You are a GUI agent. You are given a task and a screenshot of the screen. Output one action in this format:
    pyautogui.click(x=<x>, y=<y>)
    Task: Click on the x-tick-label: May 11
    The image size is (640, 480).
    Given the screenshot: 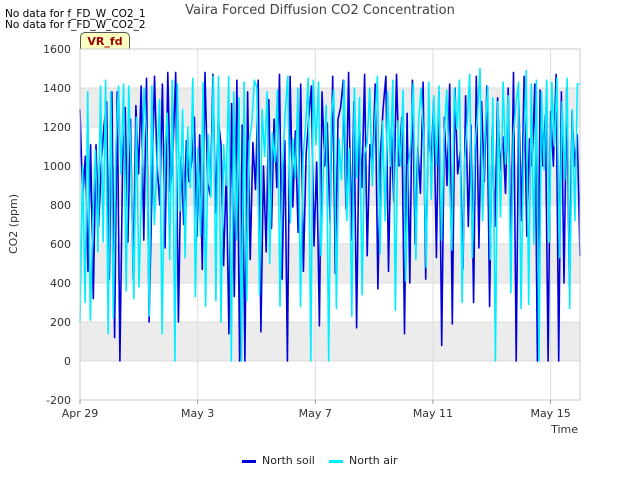 What is the action you would take?
    pyautogui.click(x=433, y=413)
    